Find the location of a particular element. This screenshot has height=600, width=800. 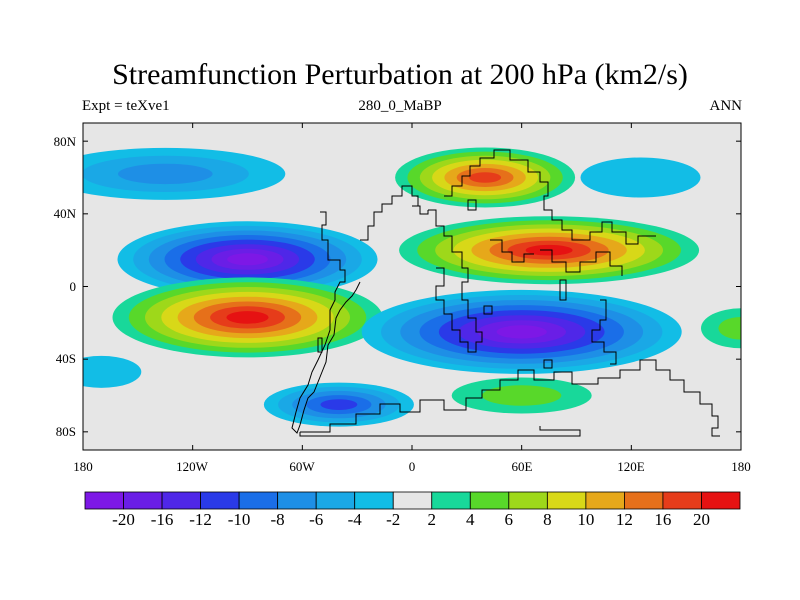

colorbar-label: 2 is located at coordinates (432, 519).